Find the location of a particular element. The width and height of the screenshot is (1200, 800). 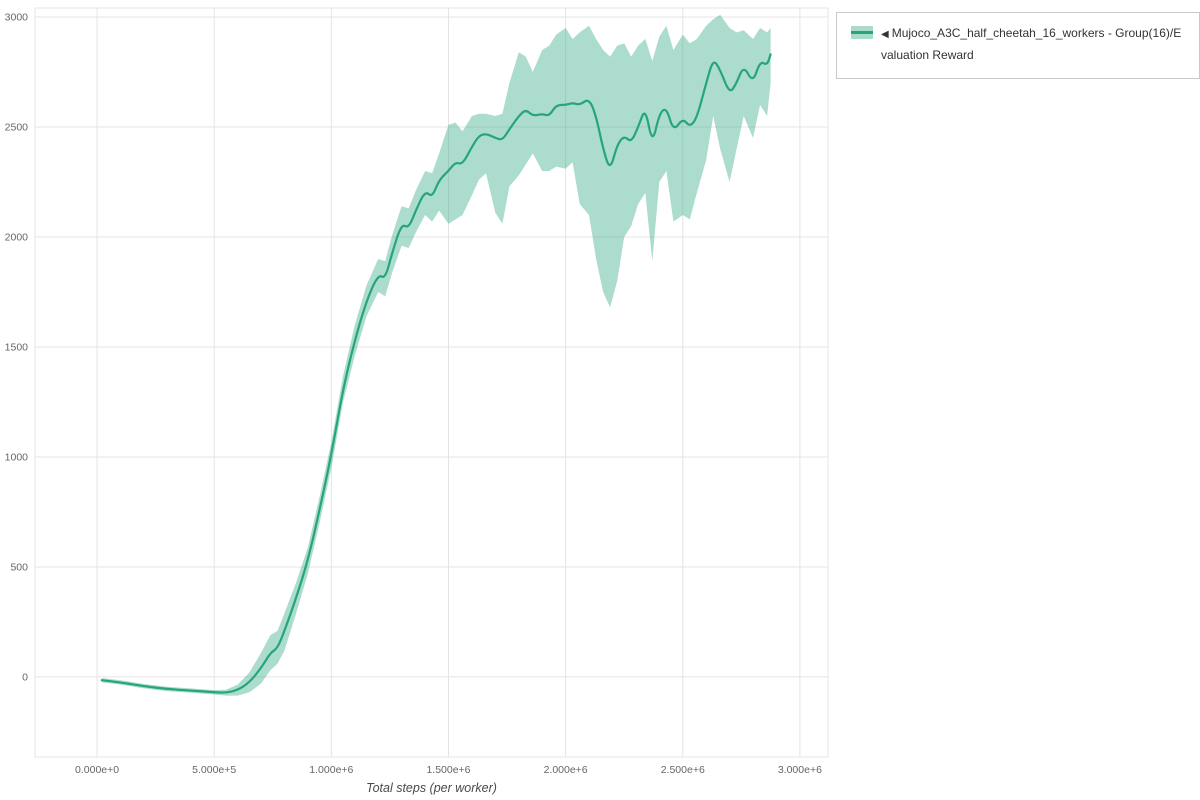

legend-collapse-icon: ◀ is located at coordinates (885, 34).